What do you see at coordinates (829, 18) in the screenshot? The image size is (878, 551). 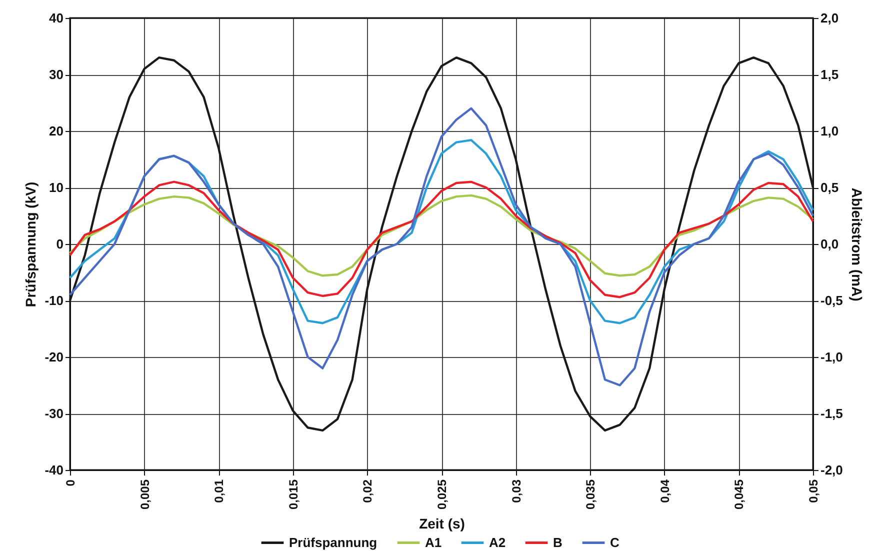 I see `y2-tick-label: 2,0` at bounding box center [829, 18].